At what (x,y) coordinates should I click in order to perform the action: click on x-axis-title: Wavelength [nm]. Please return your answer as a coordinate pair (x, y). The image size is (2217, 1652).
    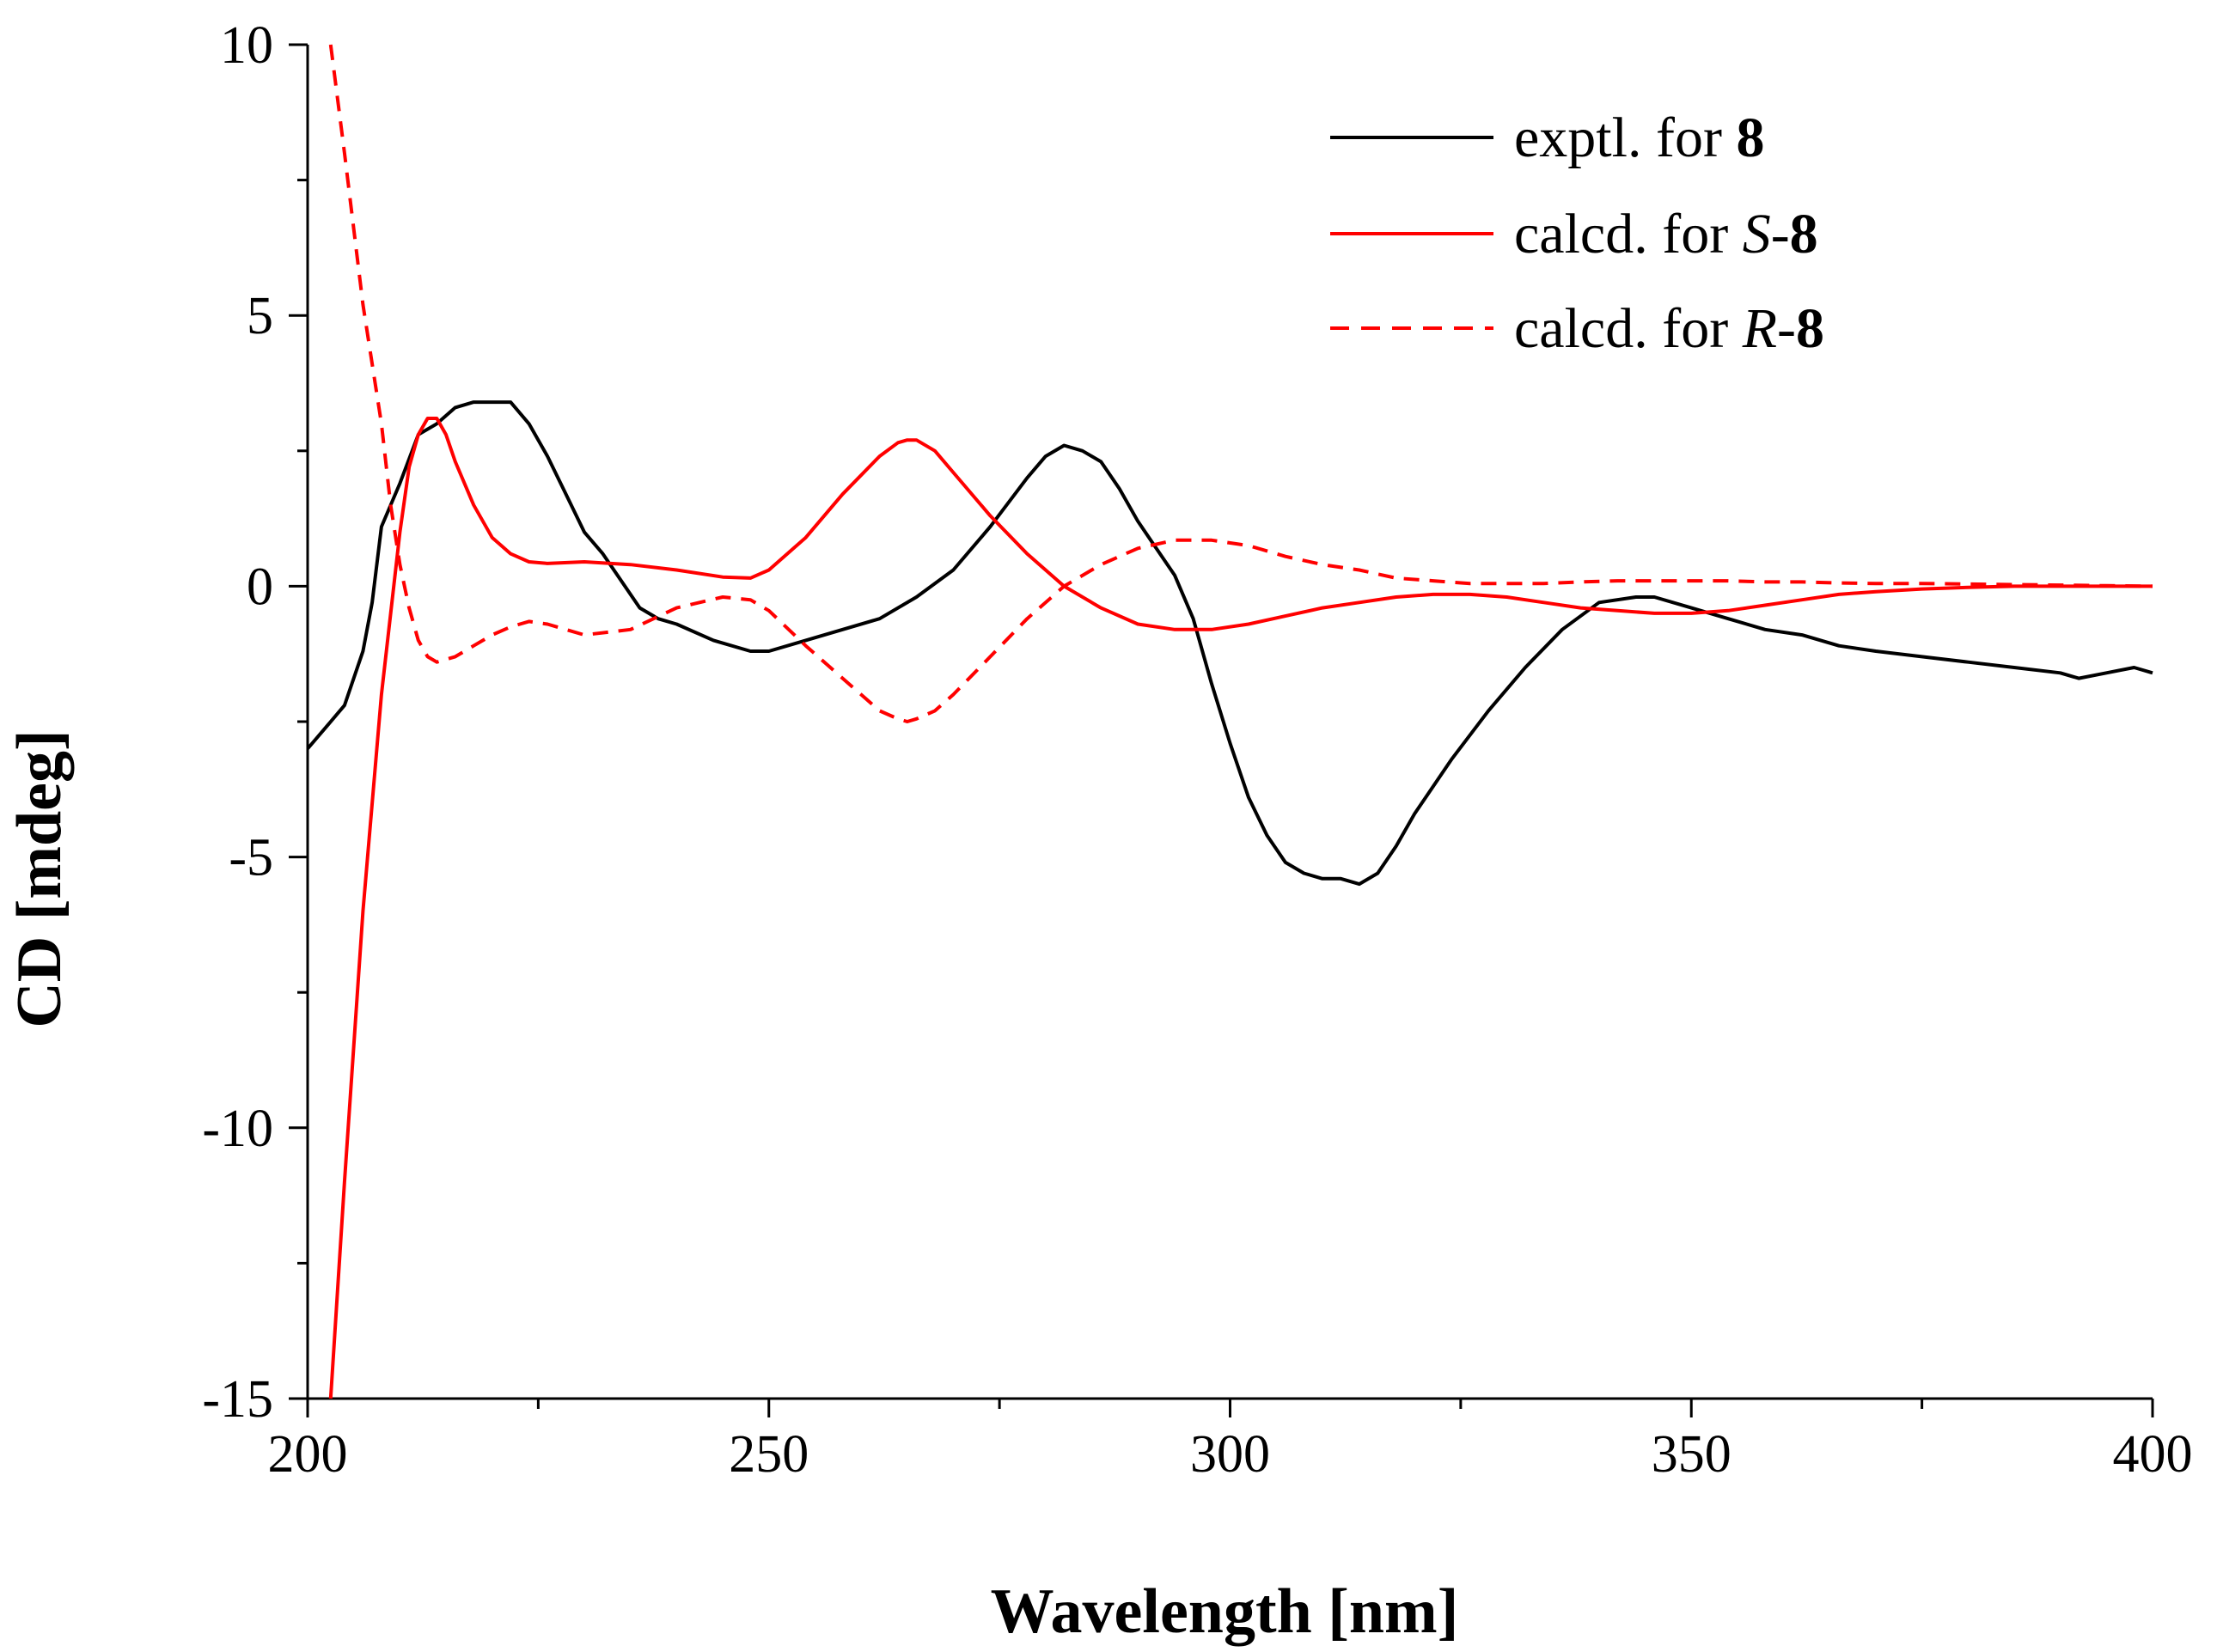
    Looking at the image, I should click on (1225, 1612).